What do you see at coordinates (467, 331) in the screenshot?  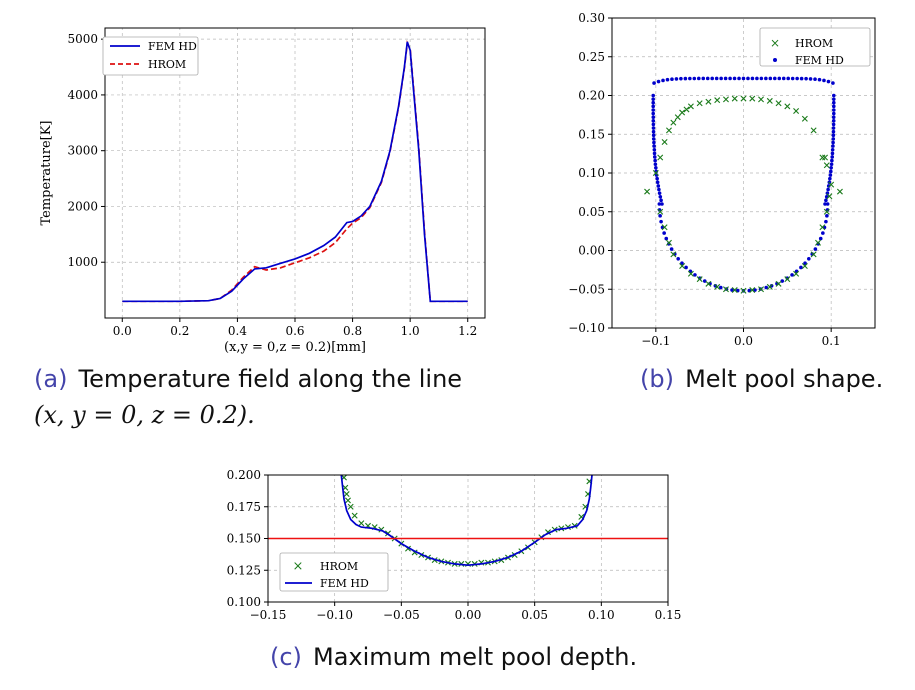 I see `a-xtick-label: 1.2` at bounding box center [467, 331].